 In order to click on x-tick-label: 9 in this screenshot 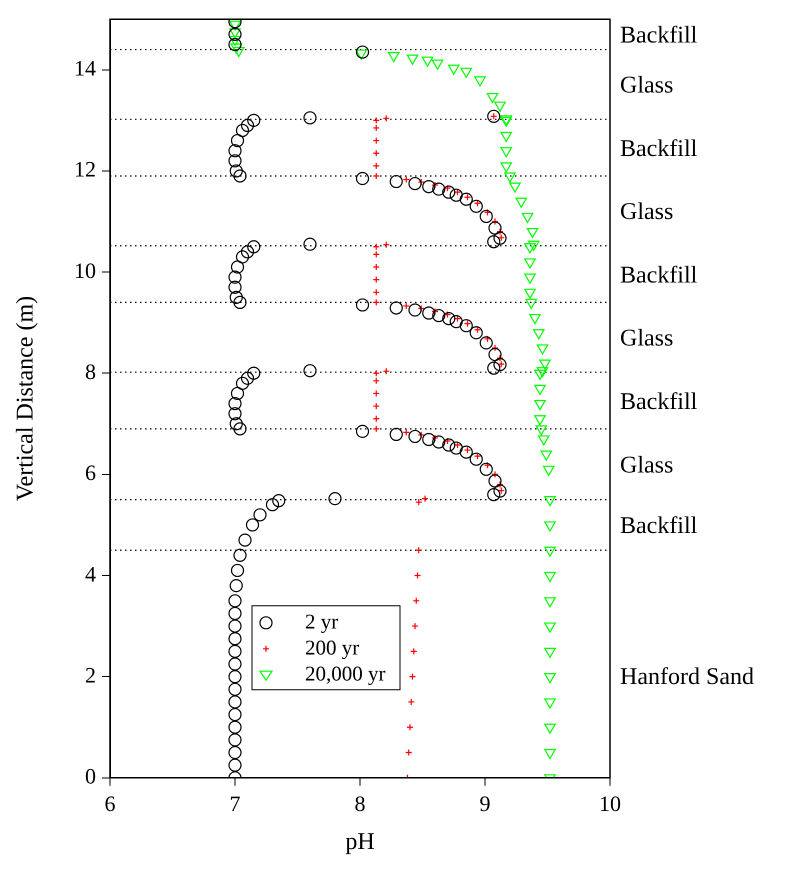, I will do `click(485, 803)`.